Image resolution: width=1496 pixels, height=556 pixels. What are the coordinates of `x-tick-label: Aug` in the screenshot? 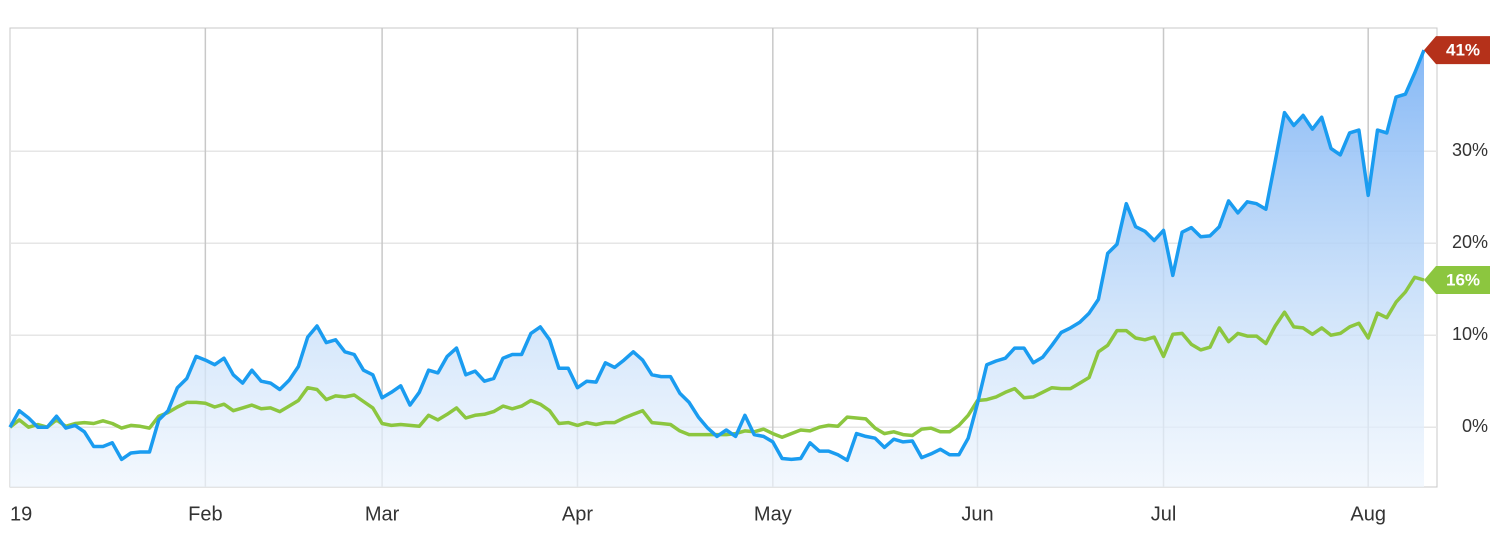 It's located at (1368, 514).